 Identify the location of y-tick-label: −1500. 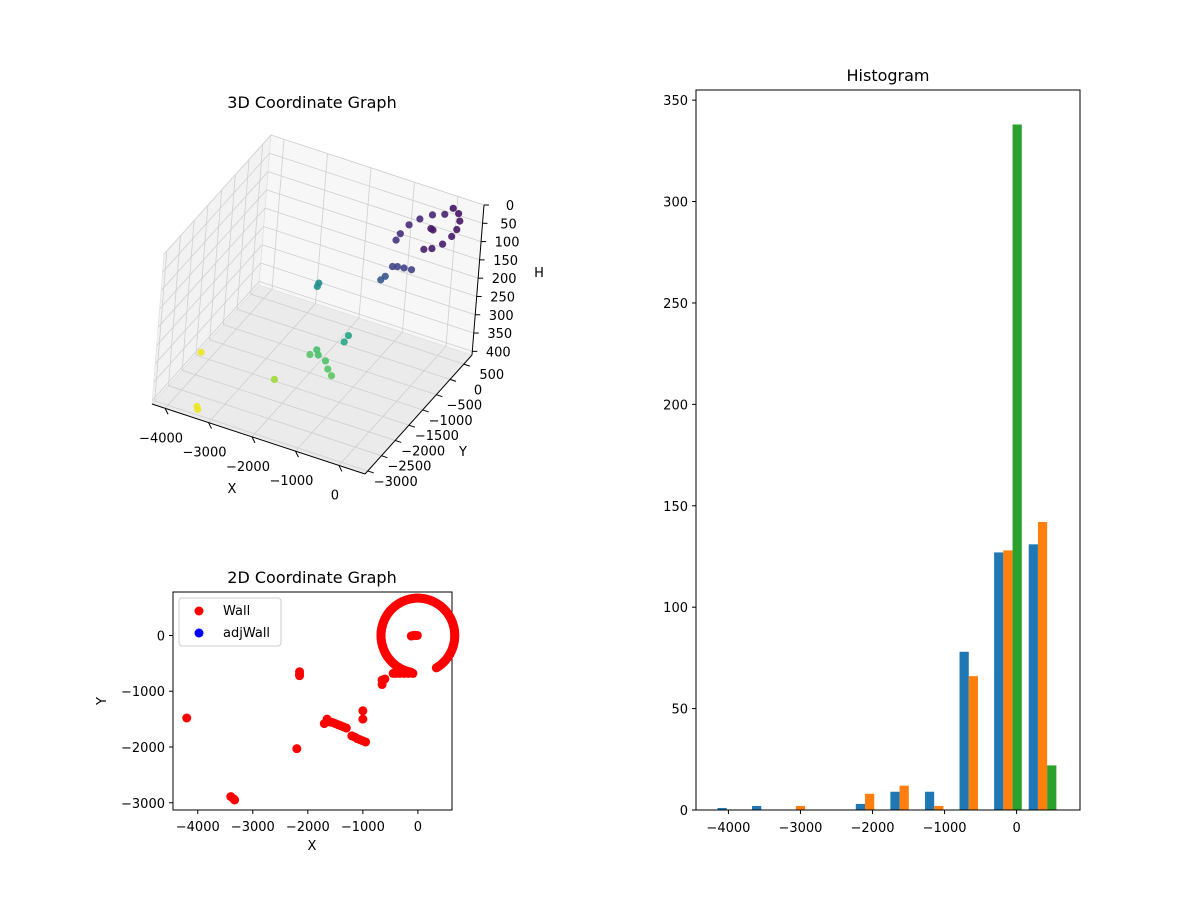
(437, 436).